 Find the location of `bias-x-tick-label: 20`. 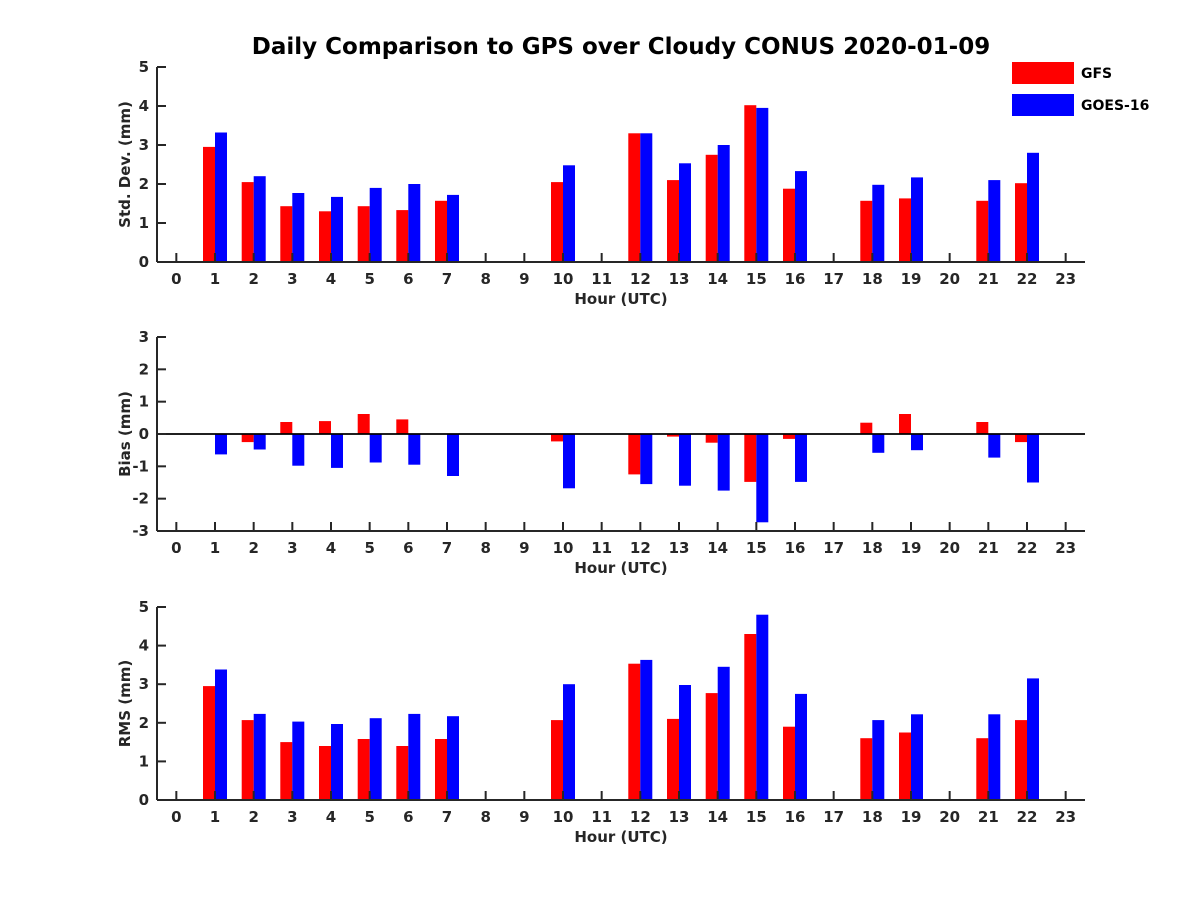

bias-x-tick-label: 20 is located at coordinates (949, 548).